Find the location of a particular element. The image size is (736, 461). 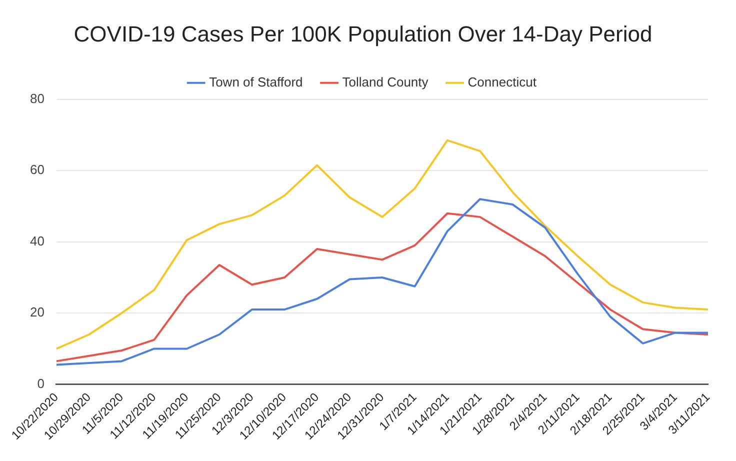

y-tick-label: 60 is located at coordinates (37, 170).